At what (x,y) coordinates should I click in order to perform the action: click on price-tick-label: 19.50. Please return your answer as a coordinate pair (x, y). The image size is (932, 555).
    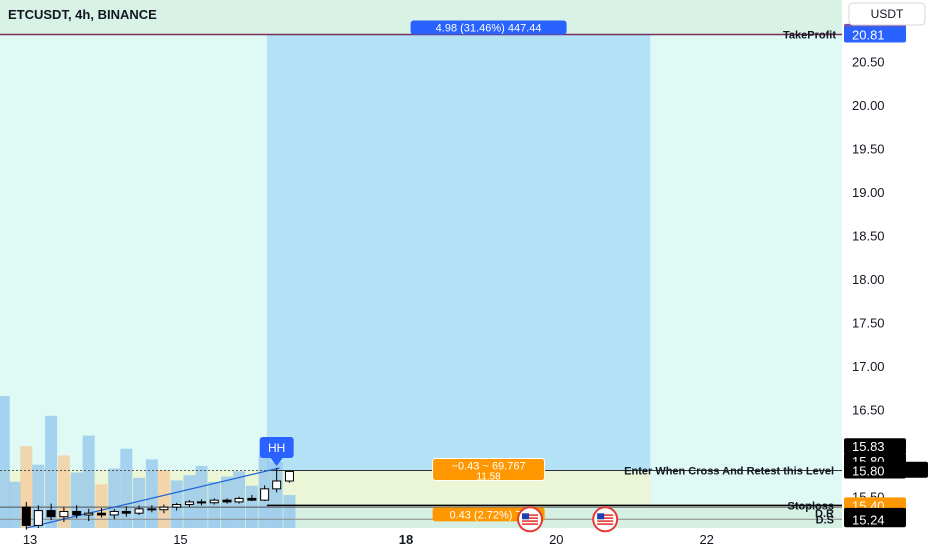
    Looking at the image, I should click on (868, 149).